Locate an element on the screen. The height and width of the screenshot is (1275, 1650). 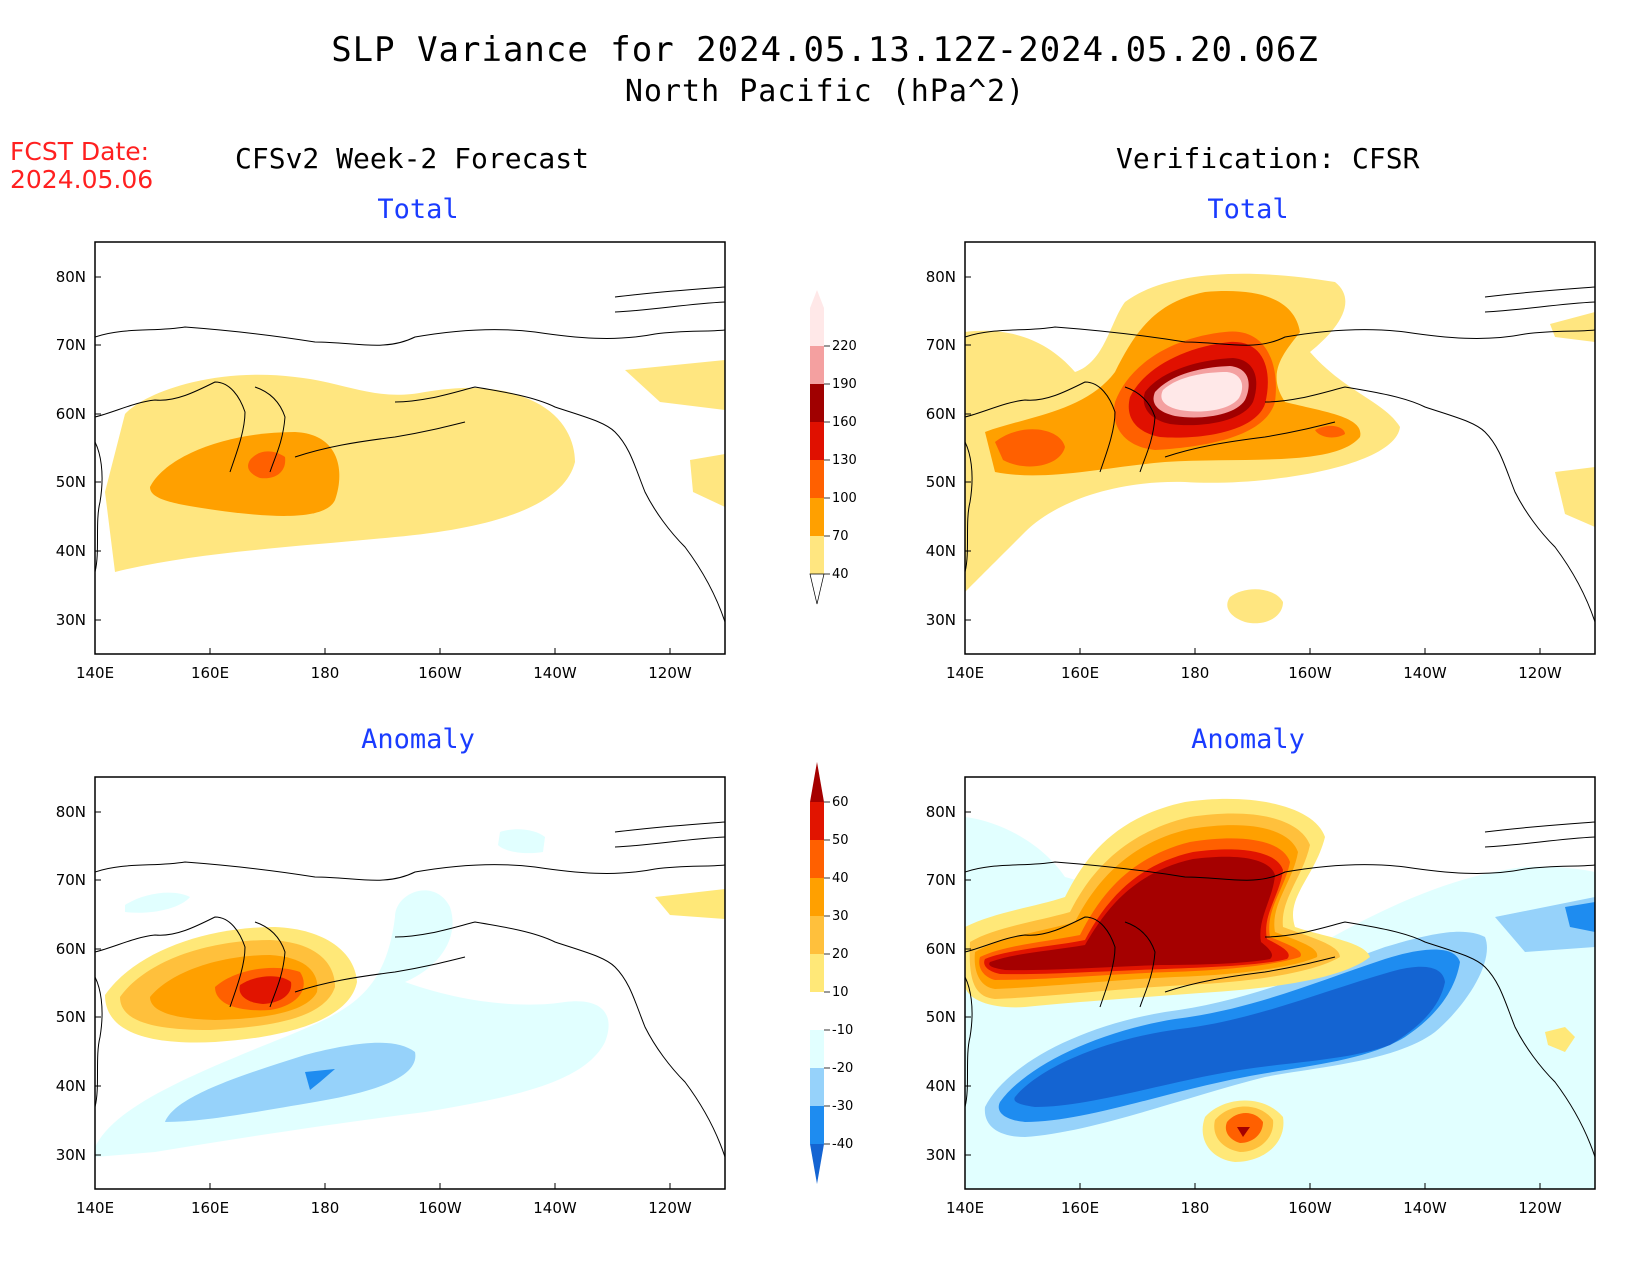
colorbar-level-label: 10 is located at coordinates (840, 992).